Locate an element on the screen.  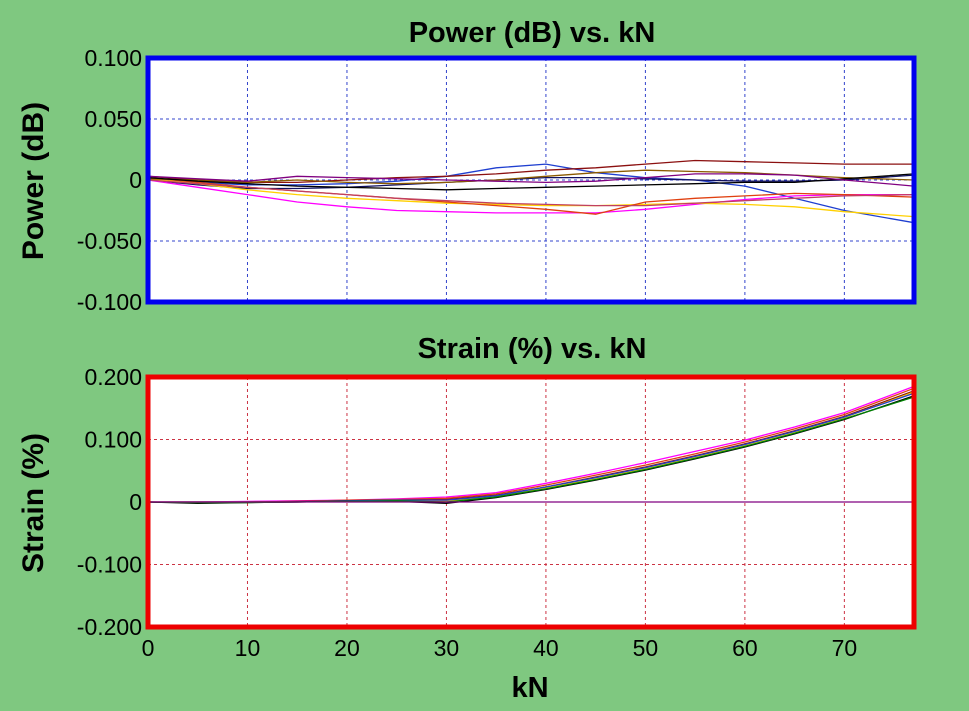
strain-x-tick-label: 70 is located at coordinates (845, 648).